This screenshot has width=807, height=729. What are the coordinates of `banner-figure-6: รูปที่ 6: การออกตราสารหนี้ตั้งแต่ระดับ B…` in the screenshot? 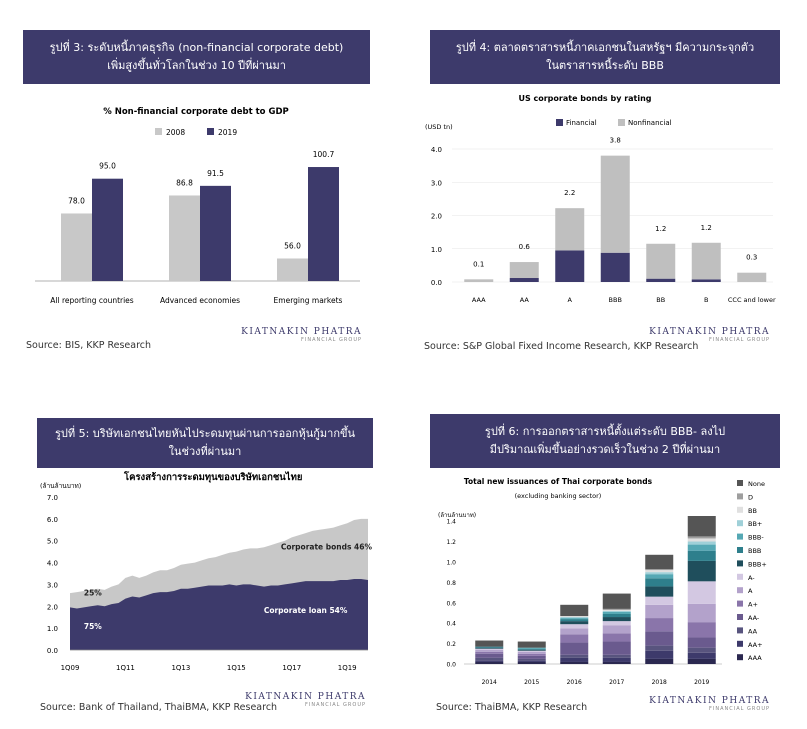 It's located at (605, 441).